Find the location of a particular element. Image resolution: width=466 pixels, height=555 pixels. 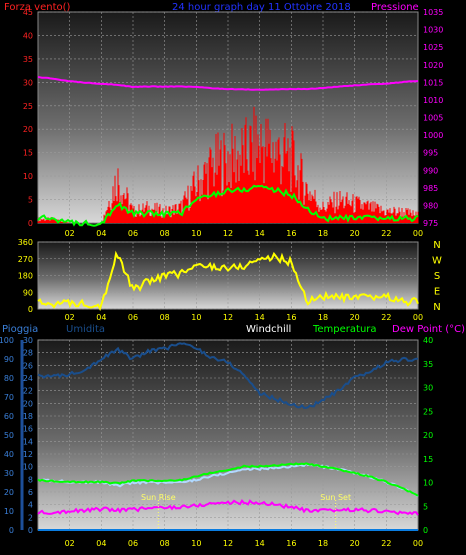

compass-label: S is located at coordinates (437, 276).